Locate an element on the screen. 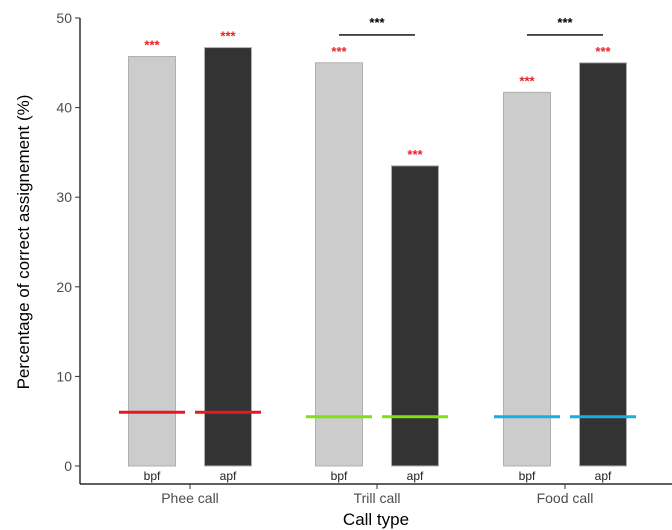 This screenshot has height=530, width=672. bar-label-bpf-0: bpf is located at coordinates (152, 476).